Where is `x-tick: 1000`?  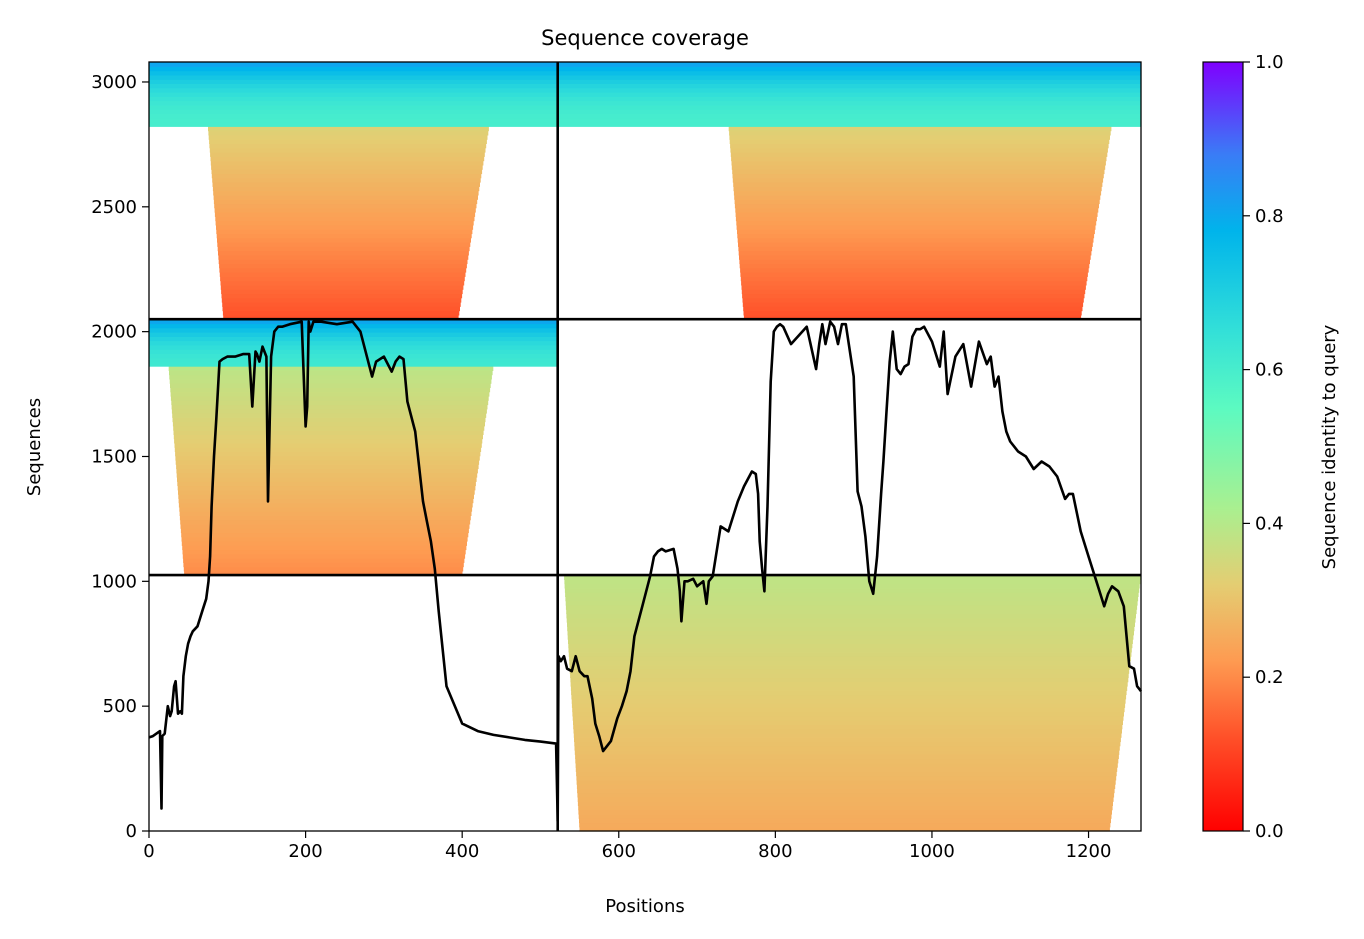
x-tick: 1000 is located at coordinates (932, 846).